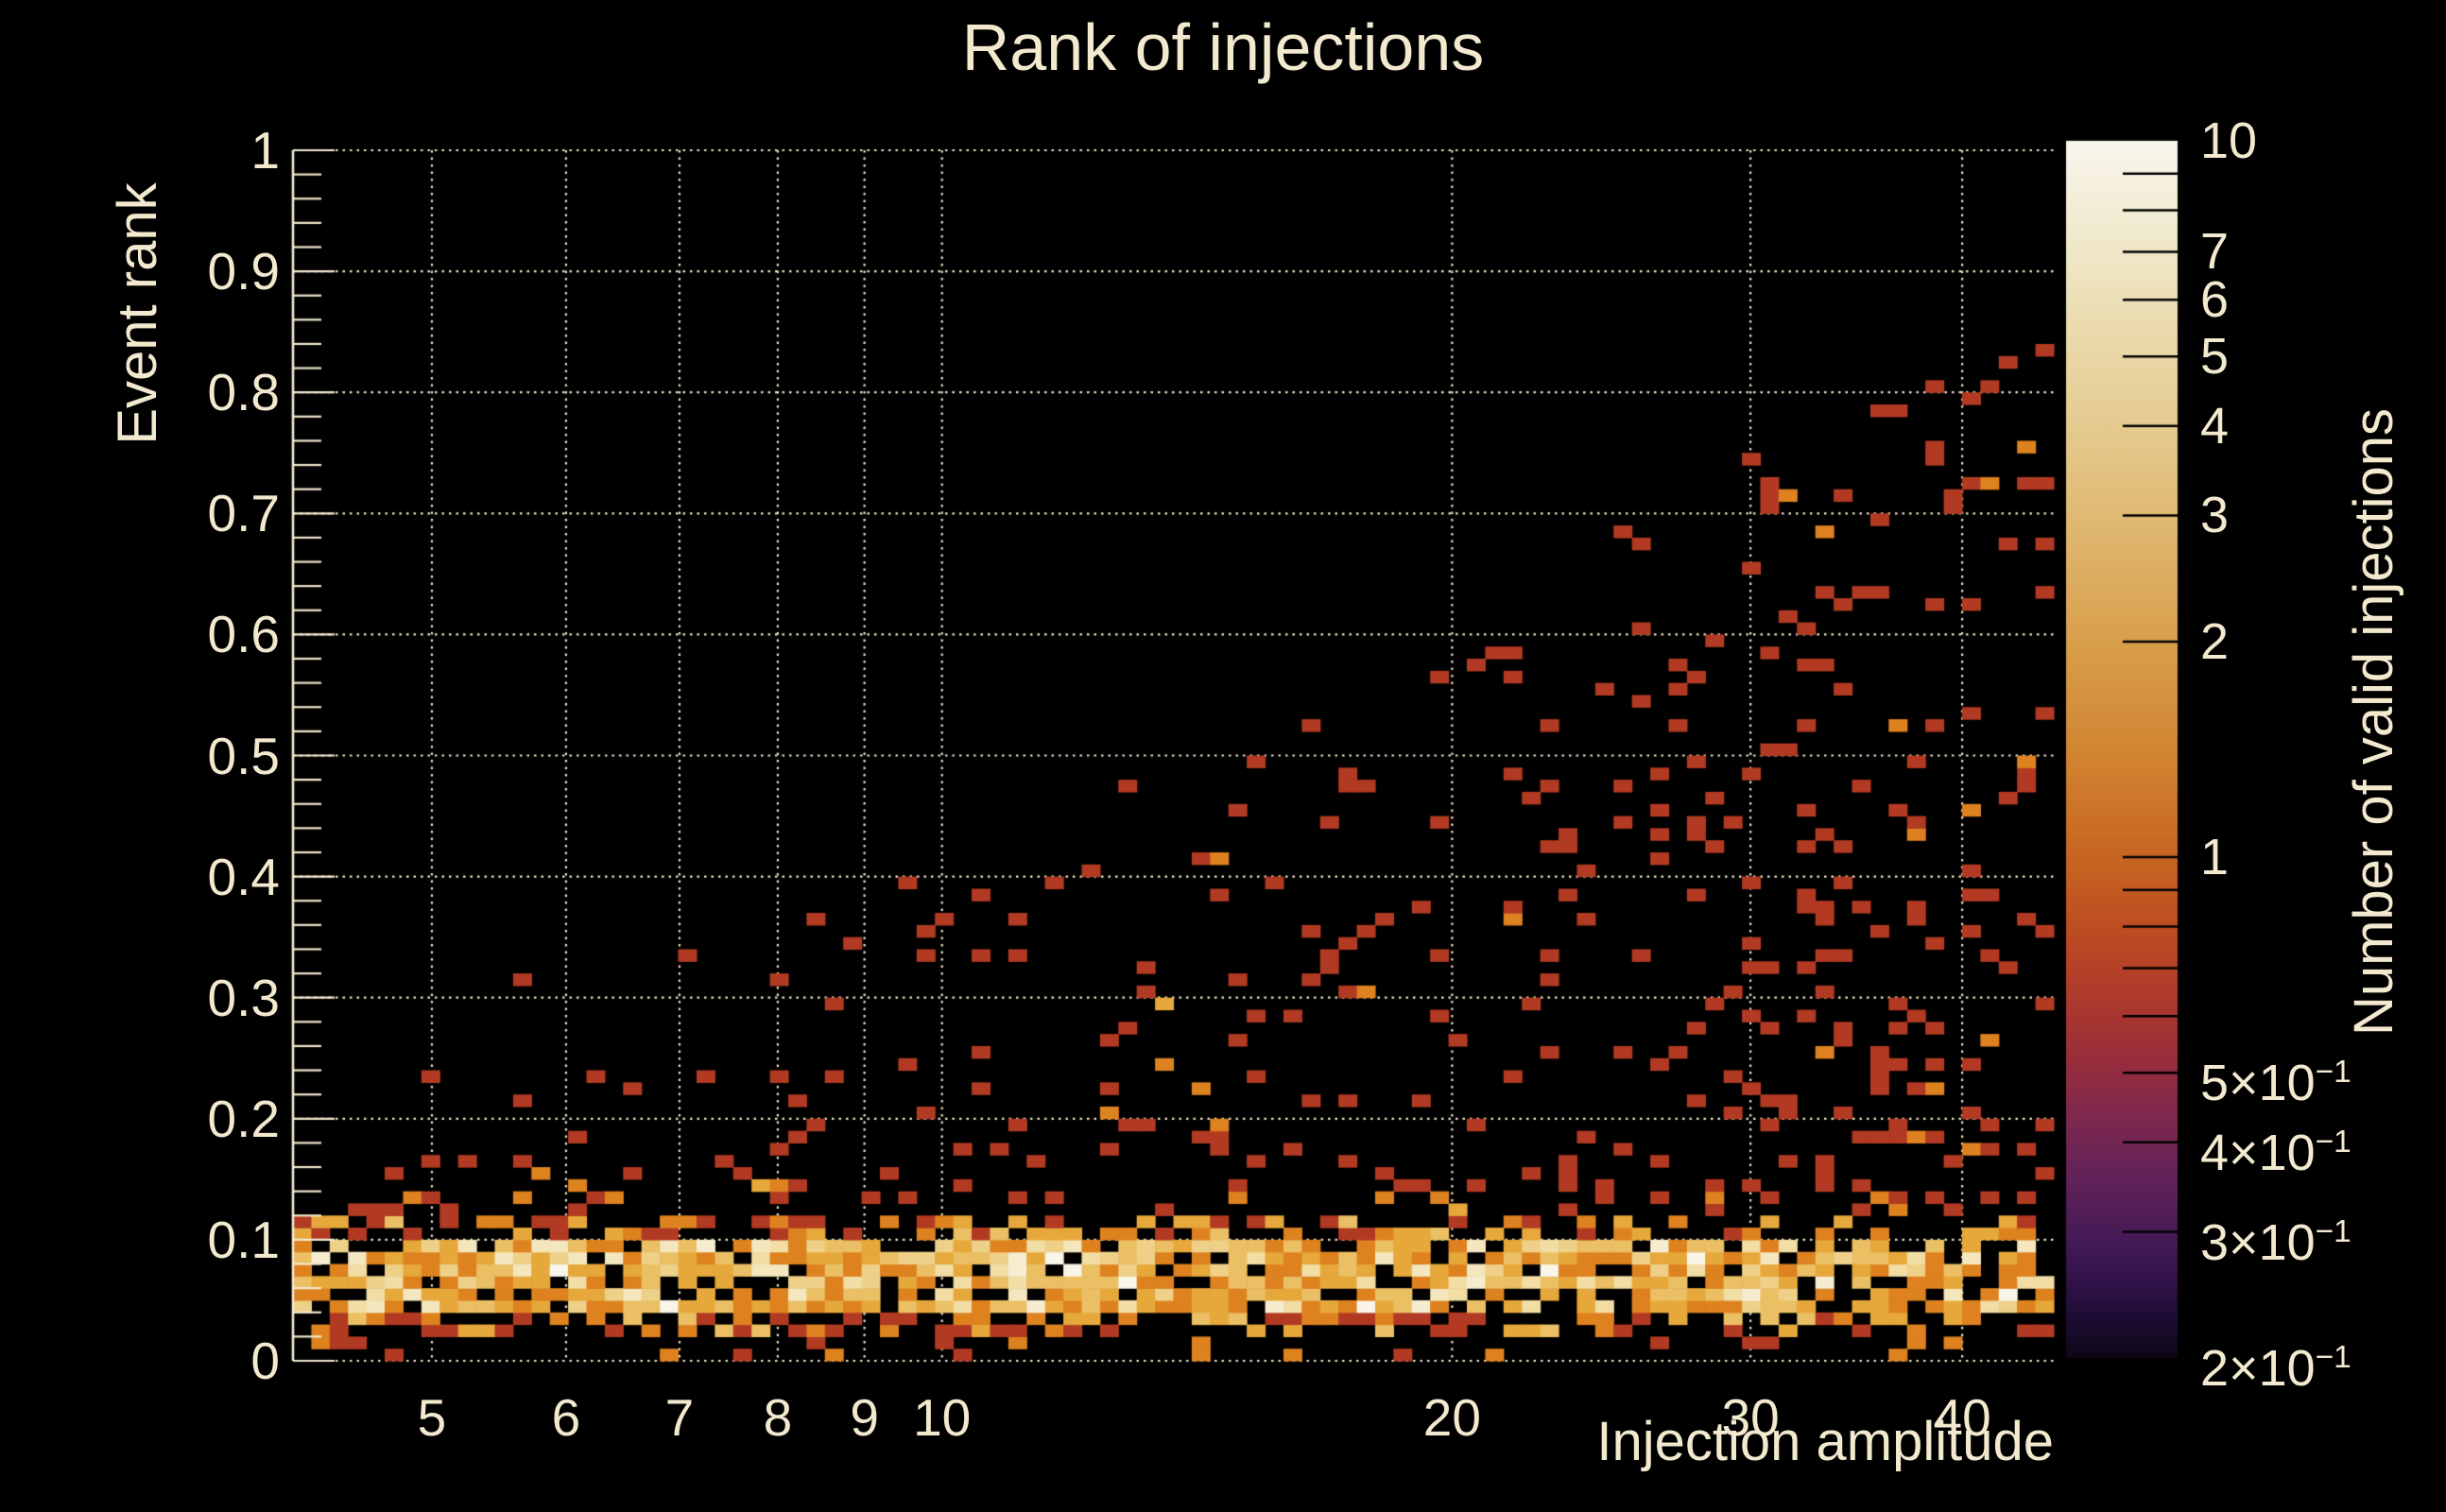 This screenshot has height=1512, width=2446. I want to click on x-tick-label: 5, so click(432, 1417).